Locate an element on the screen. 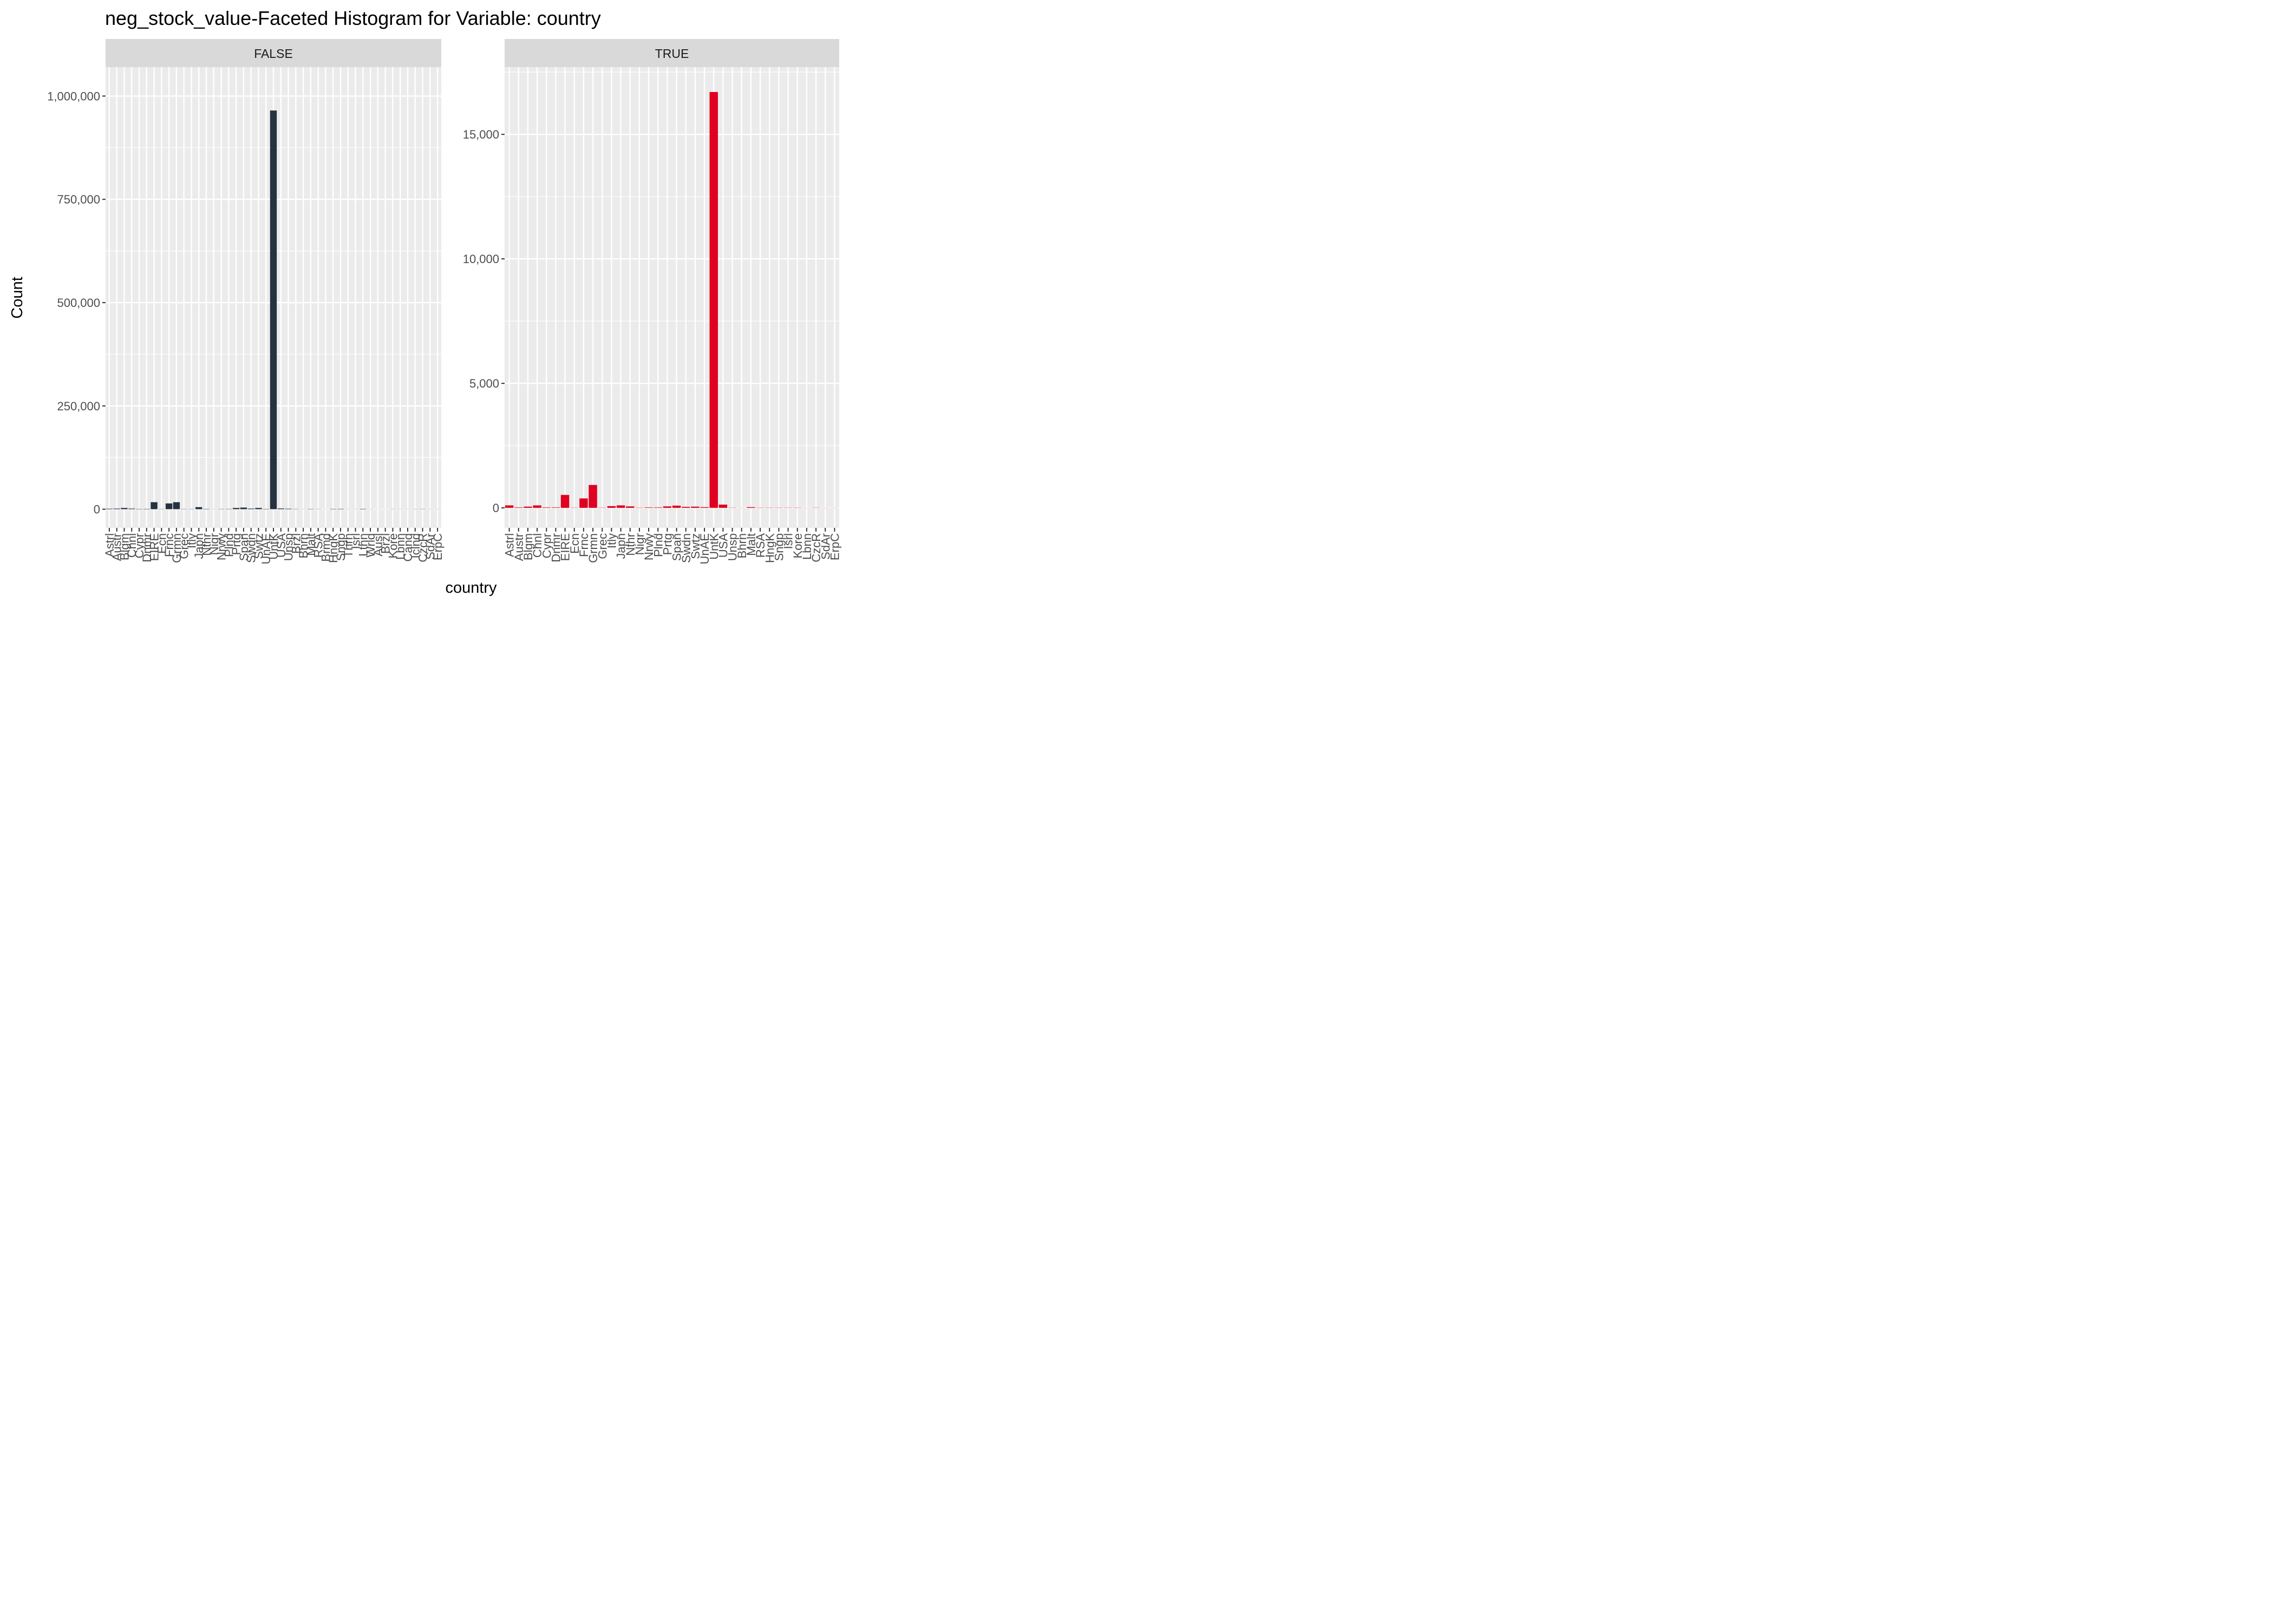 The image size is (2274, 1624). x-tick-label: Brmd is located at coordinates (326, 547).